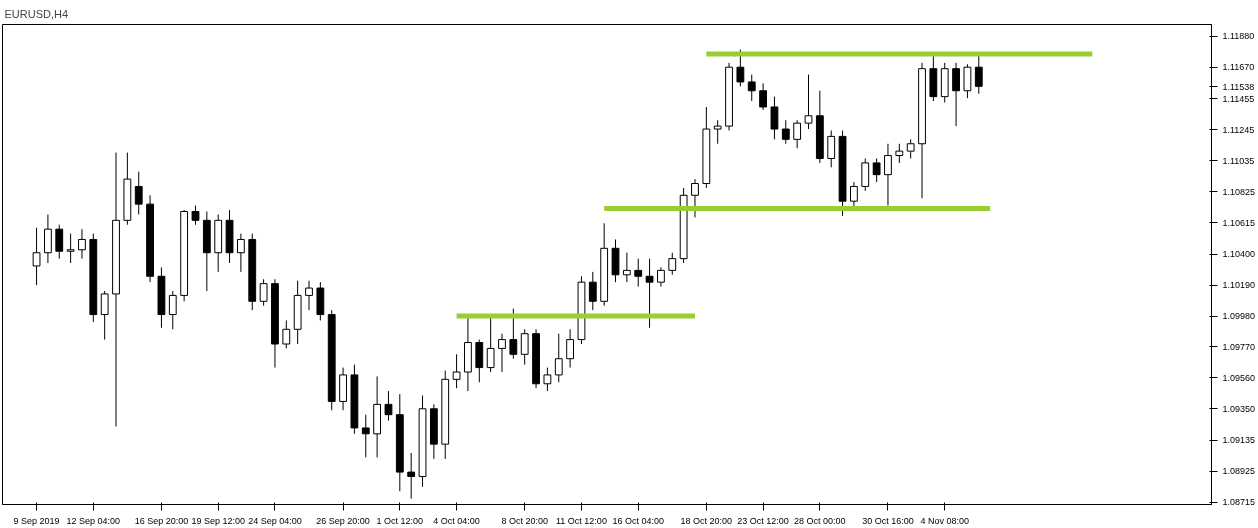 Image resolution: width=1258 pixels, height=528 pixels. I want to click on chart-title: EURUSD,H4, so click(36, 13).